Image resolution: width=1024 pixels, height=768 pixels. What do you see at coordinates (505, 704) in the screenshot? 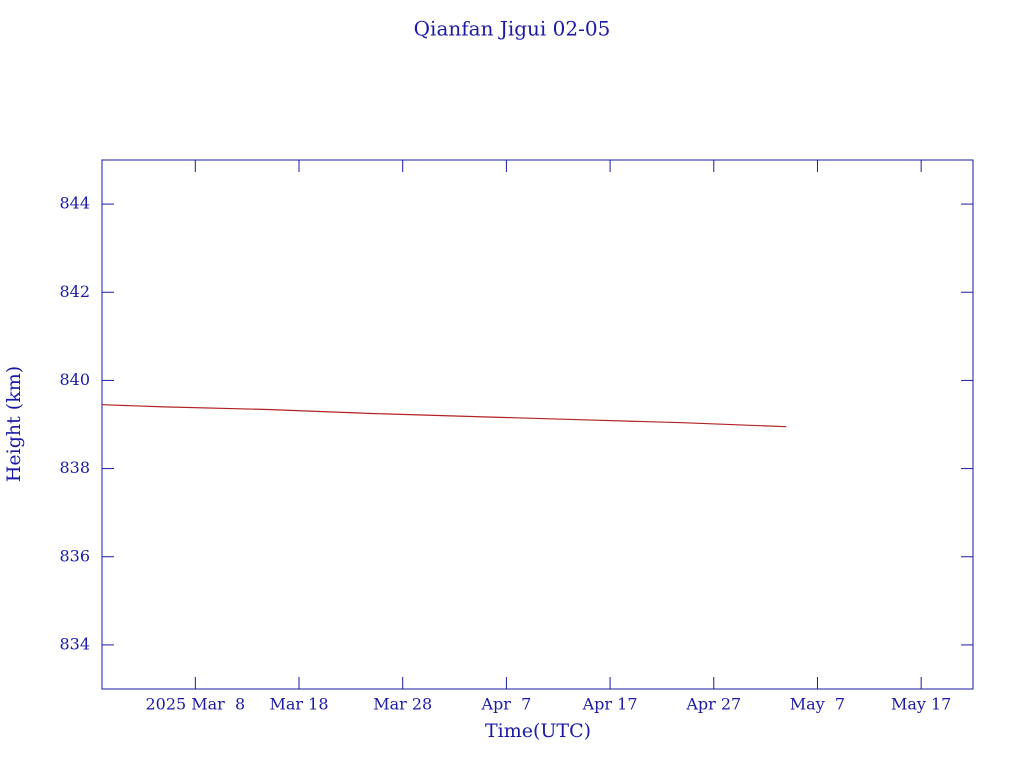
I see `x-tick-label: Apr 7` at bounding box center [505, 704].